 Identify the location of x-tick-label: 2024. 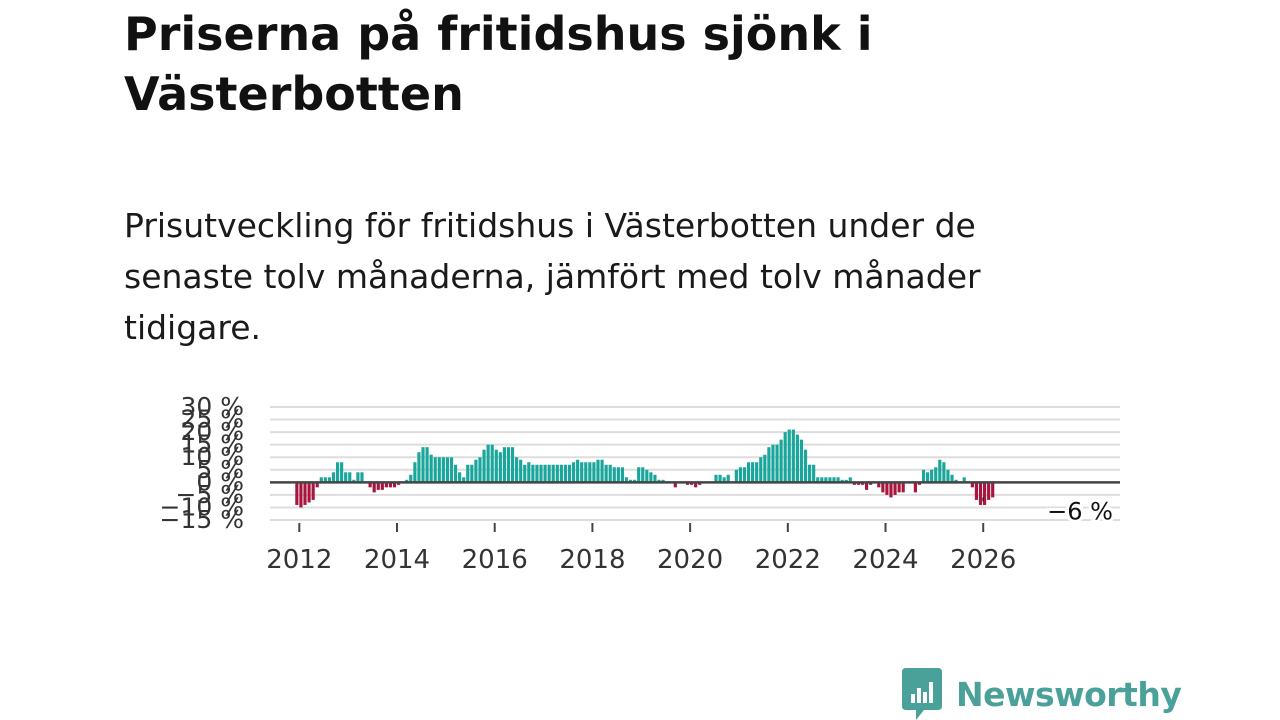
(885, 560).